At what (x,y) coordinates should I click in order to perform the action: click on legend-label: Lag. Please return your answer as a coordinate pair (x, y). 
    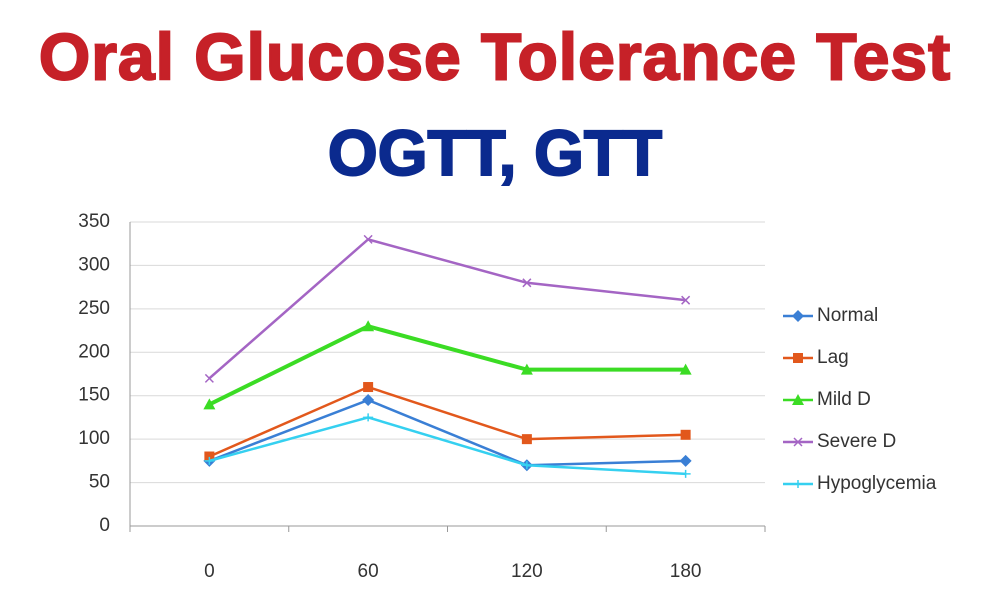
    Looking at the image, I should click on (833, 357).